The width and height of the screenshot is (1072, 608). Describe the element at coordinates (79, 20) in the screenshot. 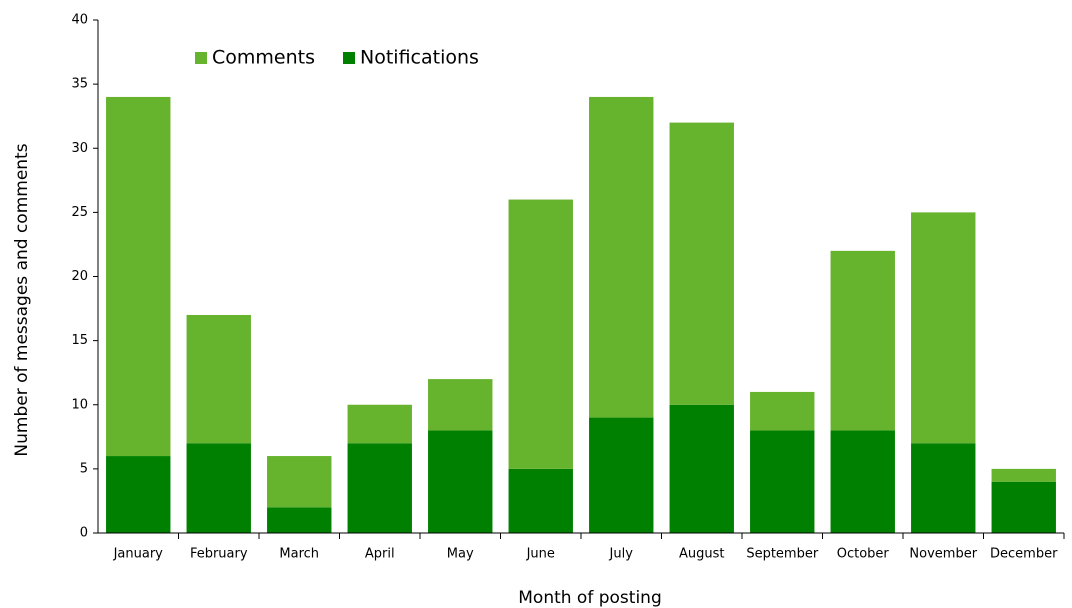

I see `y-tick-label: 40` at that location.